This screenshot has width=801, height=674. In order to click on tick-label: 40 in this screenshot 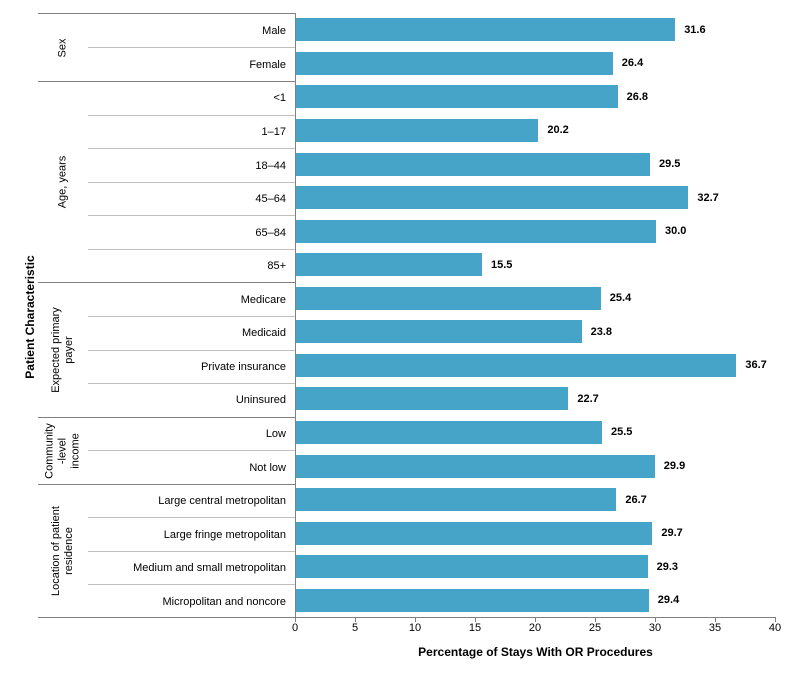, I will do `click(775, 628)`.